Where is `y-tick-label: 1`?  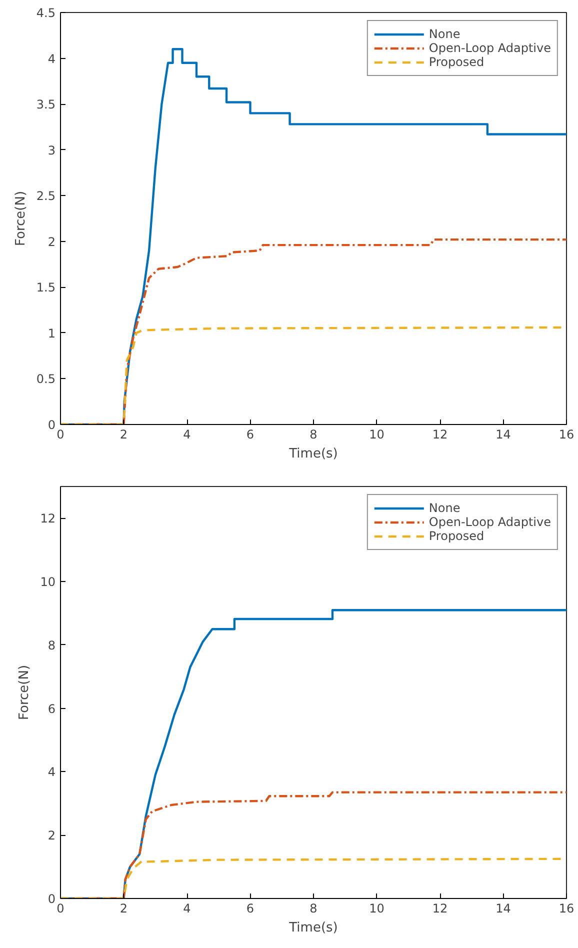
y-tick-label: 1 is located at coordinates (52, 333).